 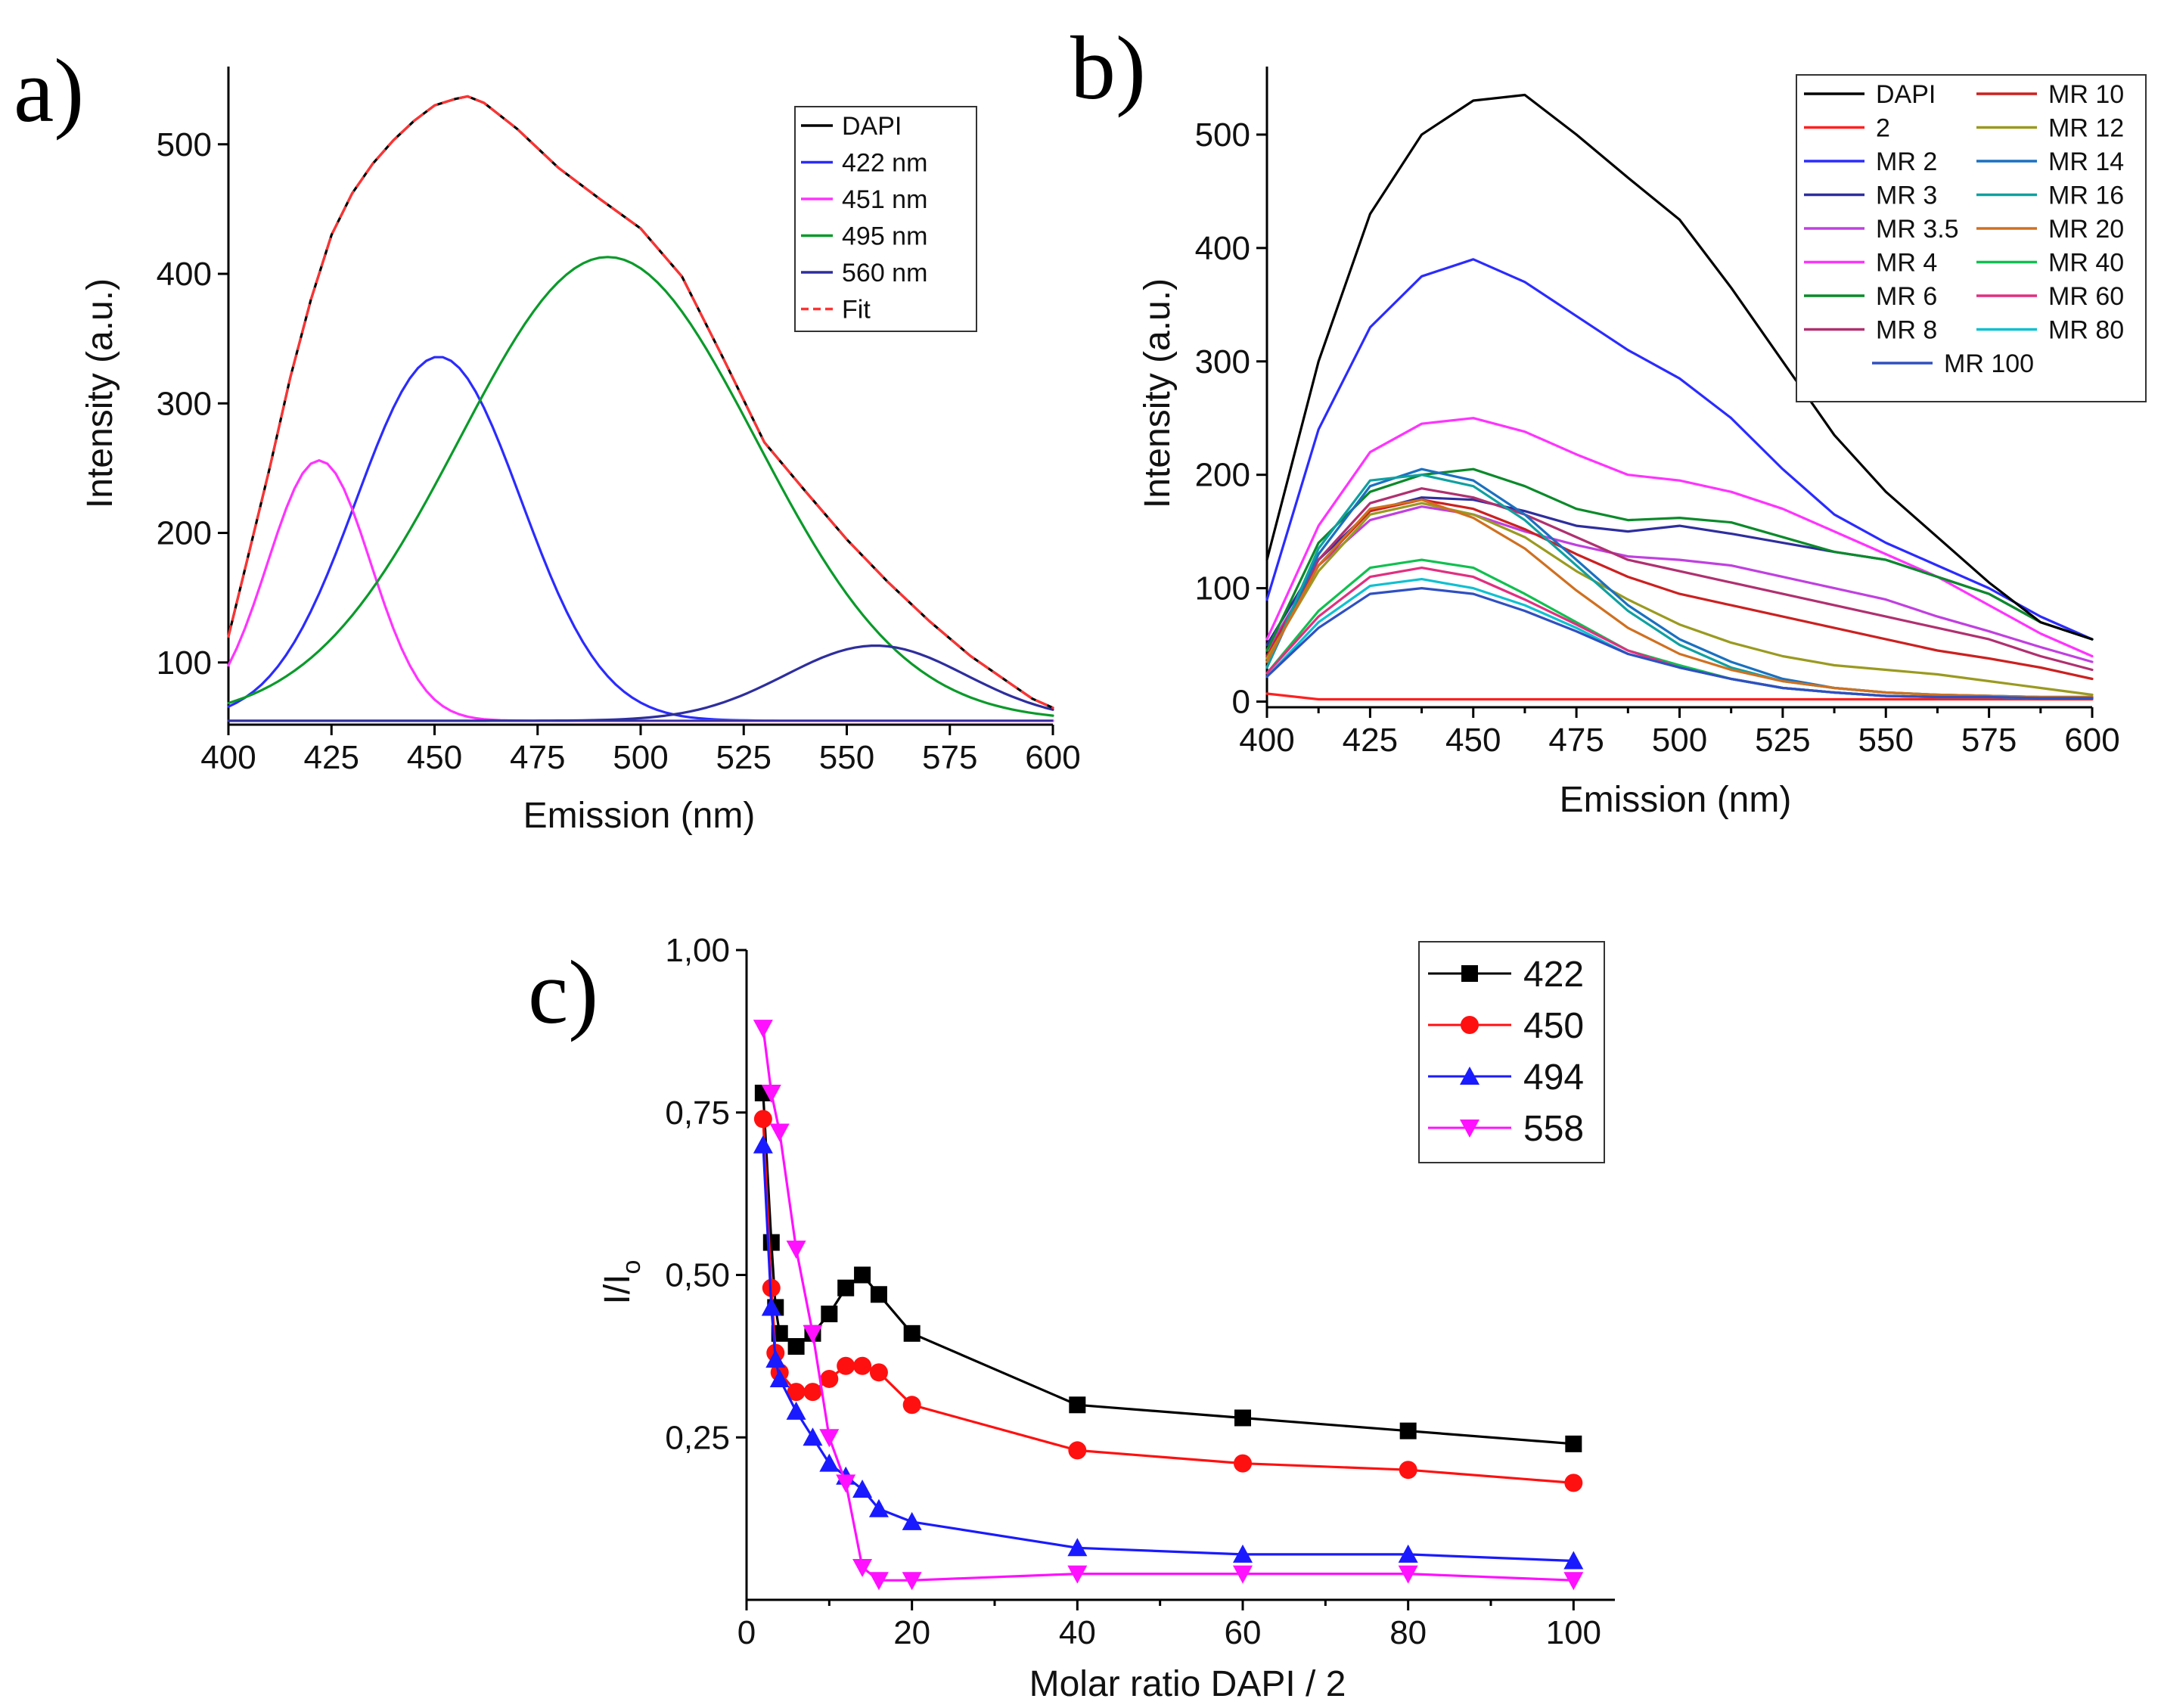 I want to click on panel-b-legend-label-mr-4: MR 4, so click(x=1906, y=264).